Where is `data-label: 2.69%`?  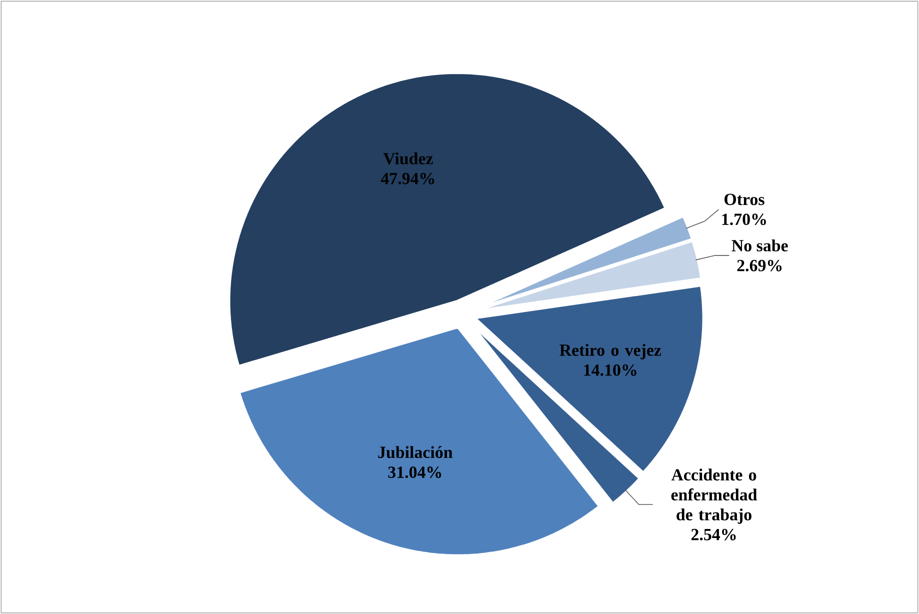
data-label: 2.69% is located at coordinates (759, 266).